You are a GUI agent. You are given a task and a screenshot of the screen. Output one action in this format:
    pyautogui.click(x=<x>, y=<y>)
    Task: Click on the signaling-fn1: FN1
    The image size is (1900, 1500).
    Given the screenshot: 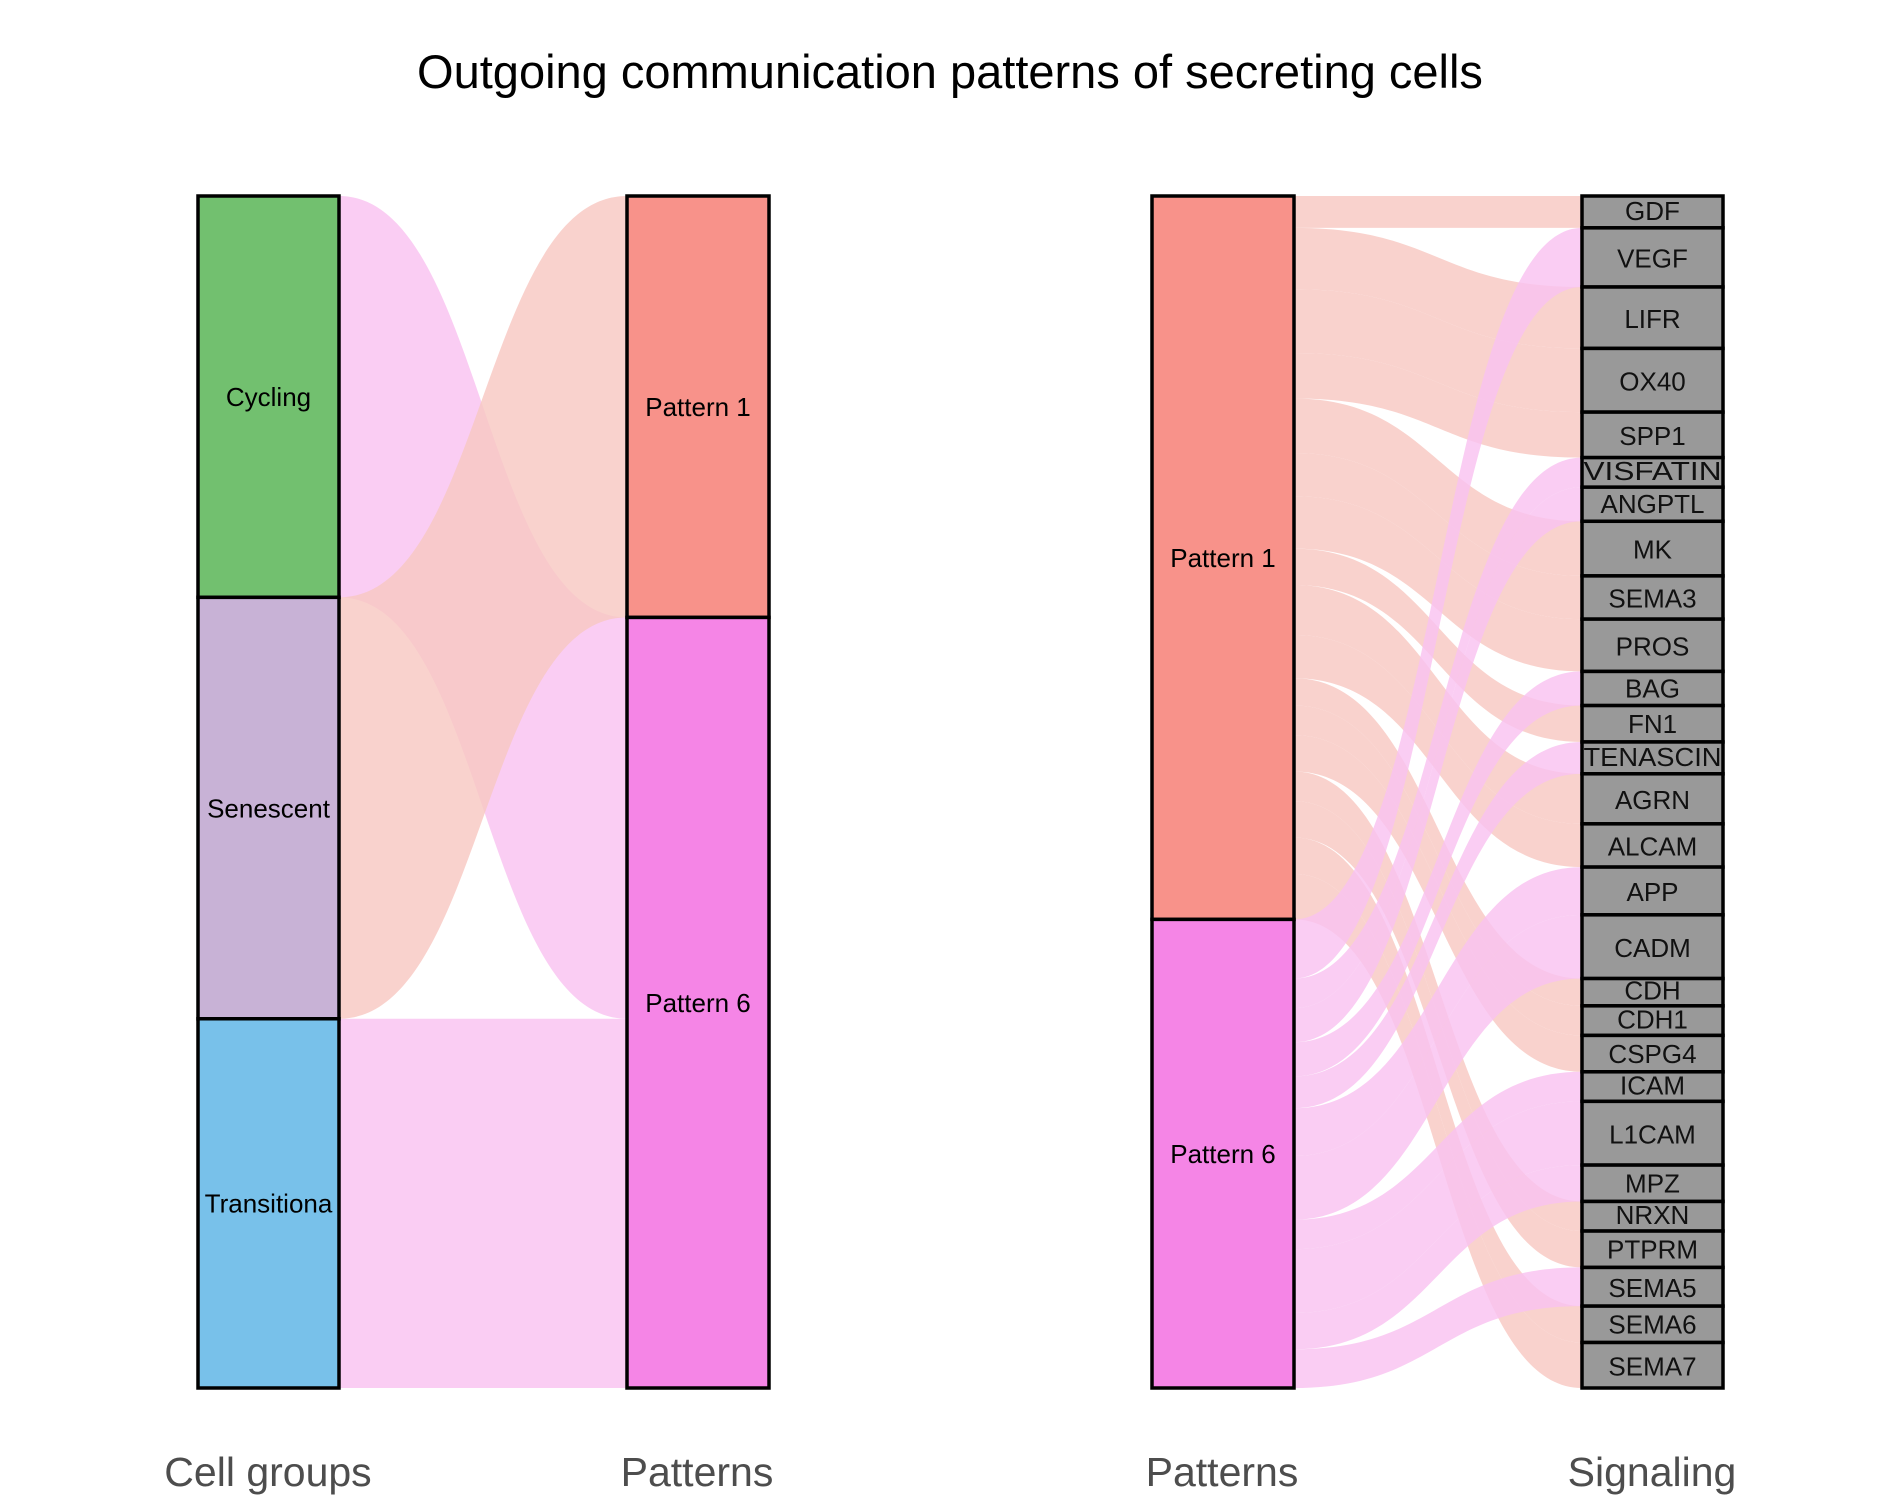 What is the action you would take?
    pyautogui.click(x=1652, y=723)
    